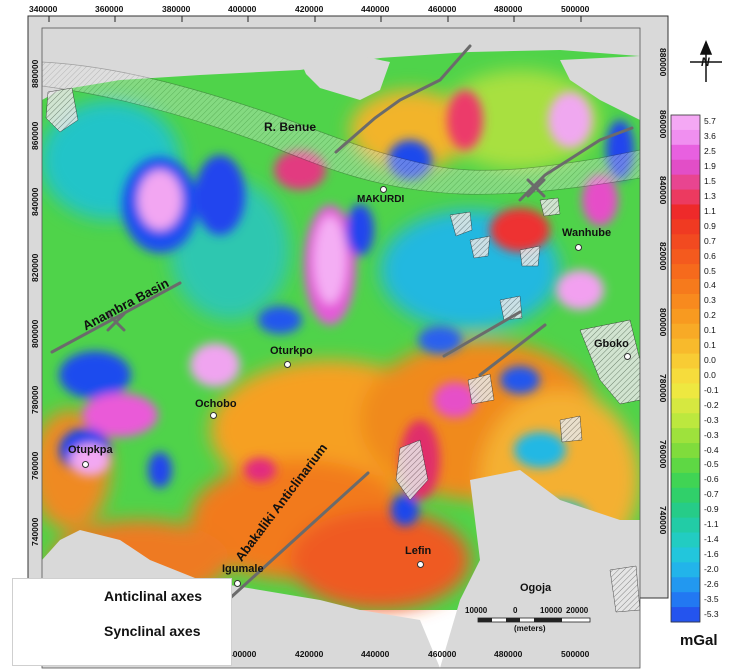  Describe the element at coordinates (442, 9) in the screenshot. I see `x-tick-top-6: 460000` at that location.